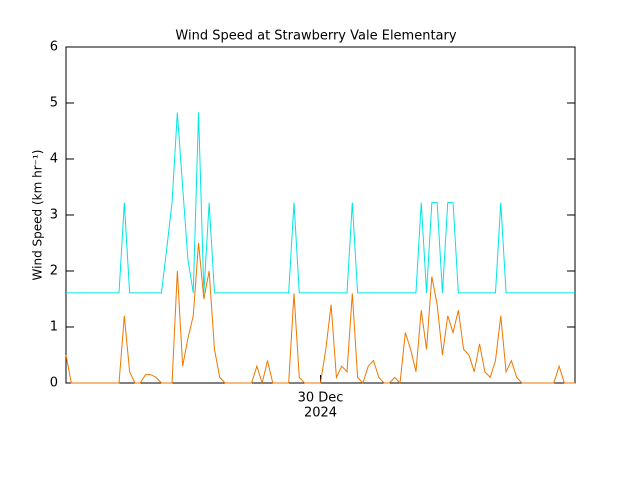 This screenshot has width=640, height=480. Describe the element at coordinates (54, 271) in the screenshot. I see `y-tick-label: 2` at that location.